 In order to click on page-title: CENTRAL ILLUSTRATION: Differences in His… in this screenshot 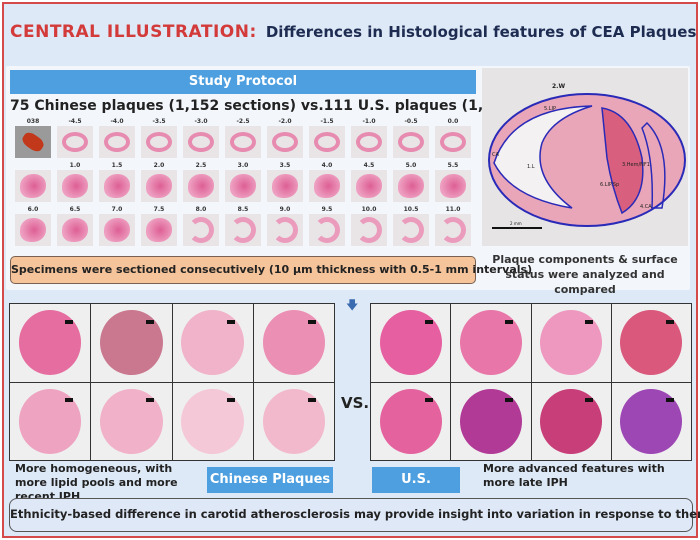, I will do `click(353, 32)`.